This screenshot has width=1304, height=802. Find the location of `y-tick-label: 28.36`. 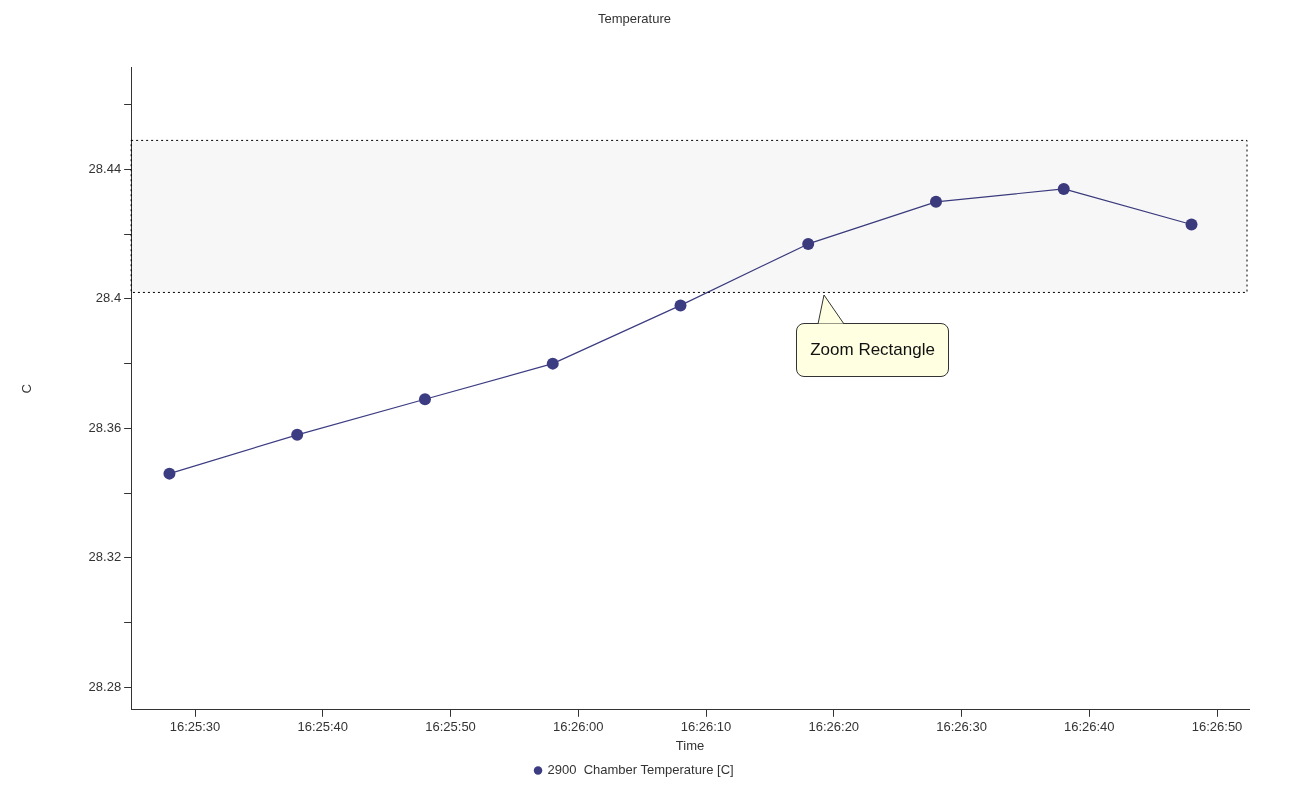

y-tick-label: 28.36 is located at coordinates (105, 427).